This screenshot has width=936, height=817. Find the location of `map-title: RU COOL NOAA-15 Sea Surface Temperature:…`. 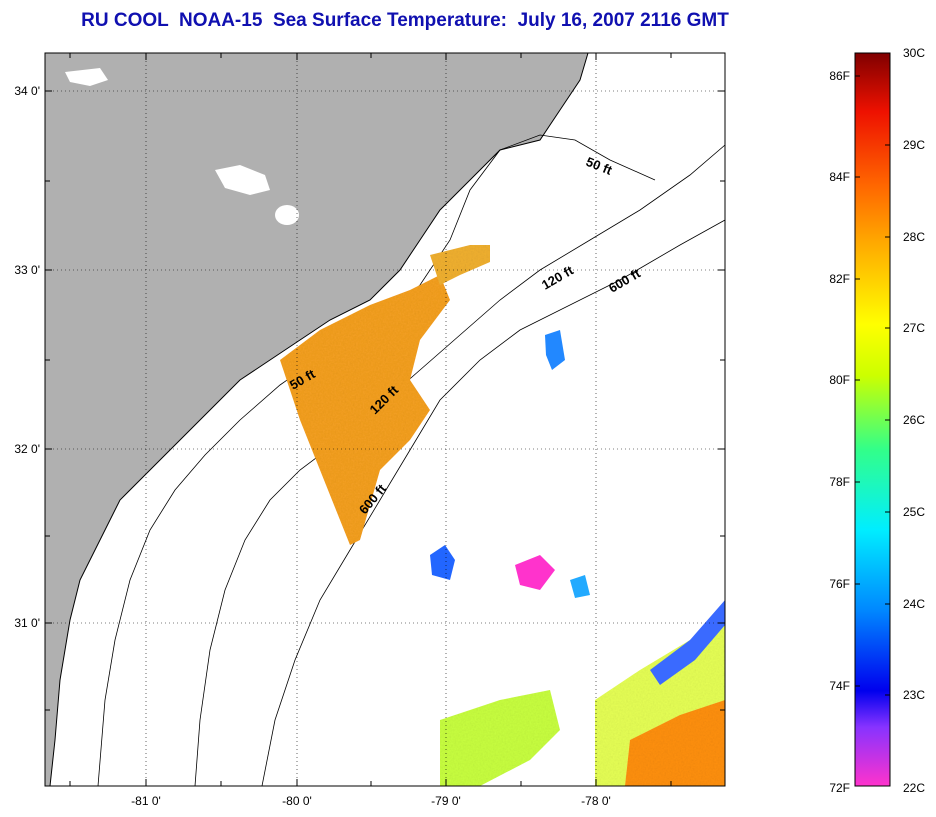

map-title: RU COOL NOAA-15 Sea Surface Temperature:… is located at coordinates (405, 20).